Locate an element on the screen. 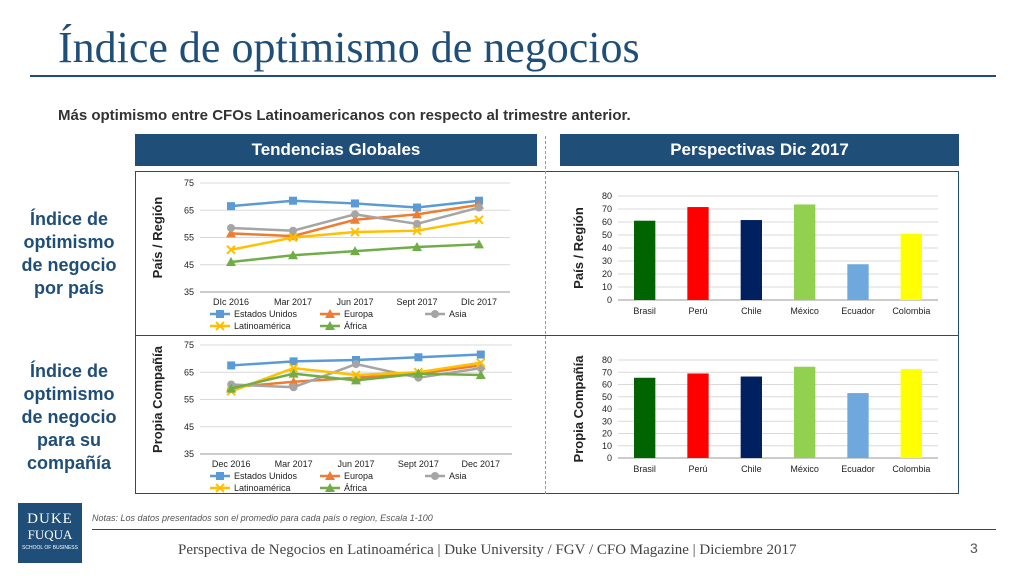  x-tick-label: Dec 2017 is located at coordinates (481, 464).